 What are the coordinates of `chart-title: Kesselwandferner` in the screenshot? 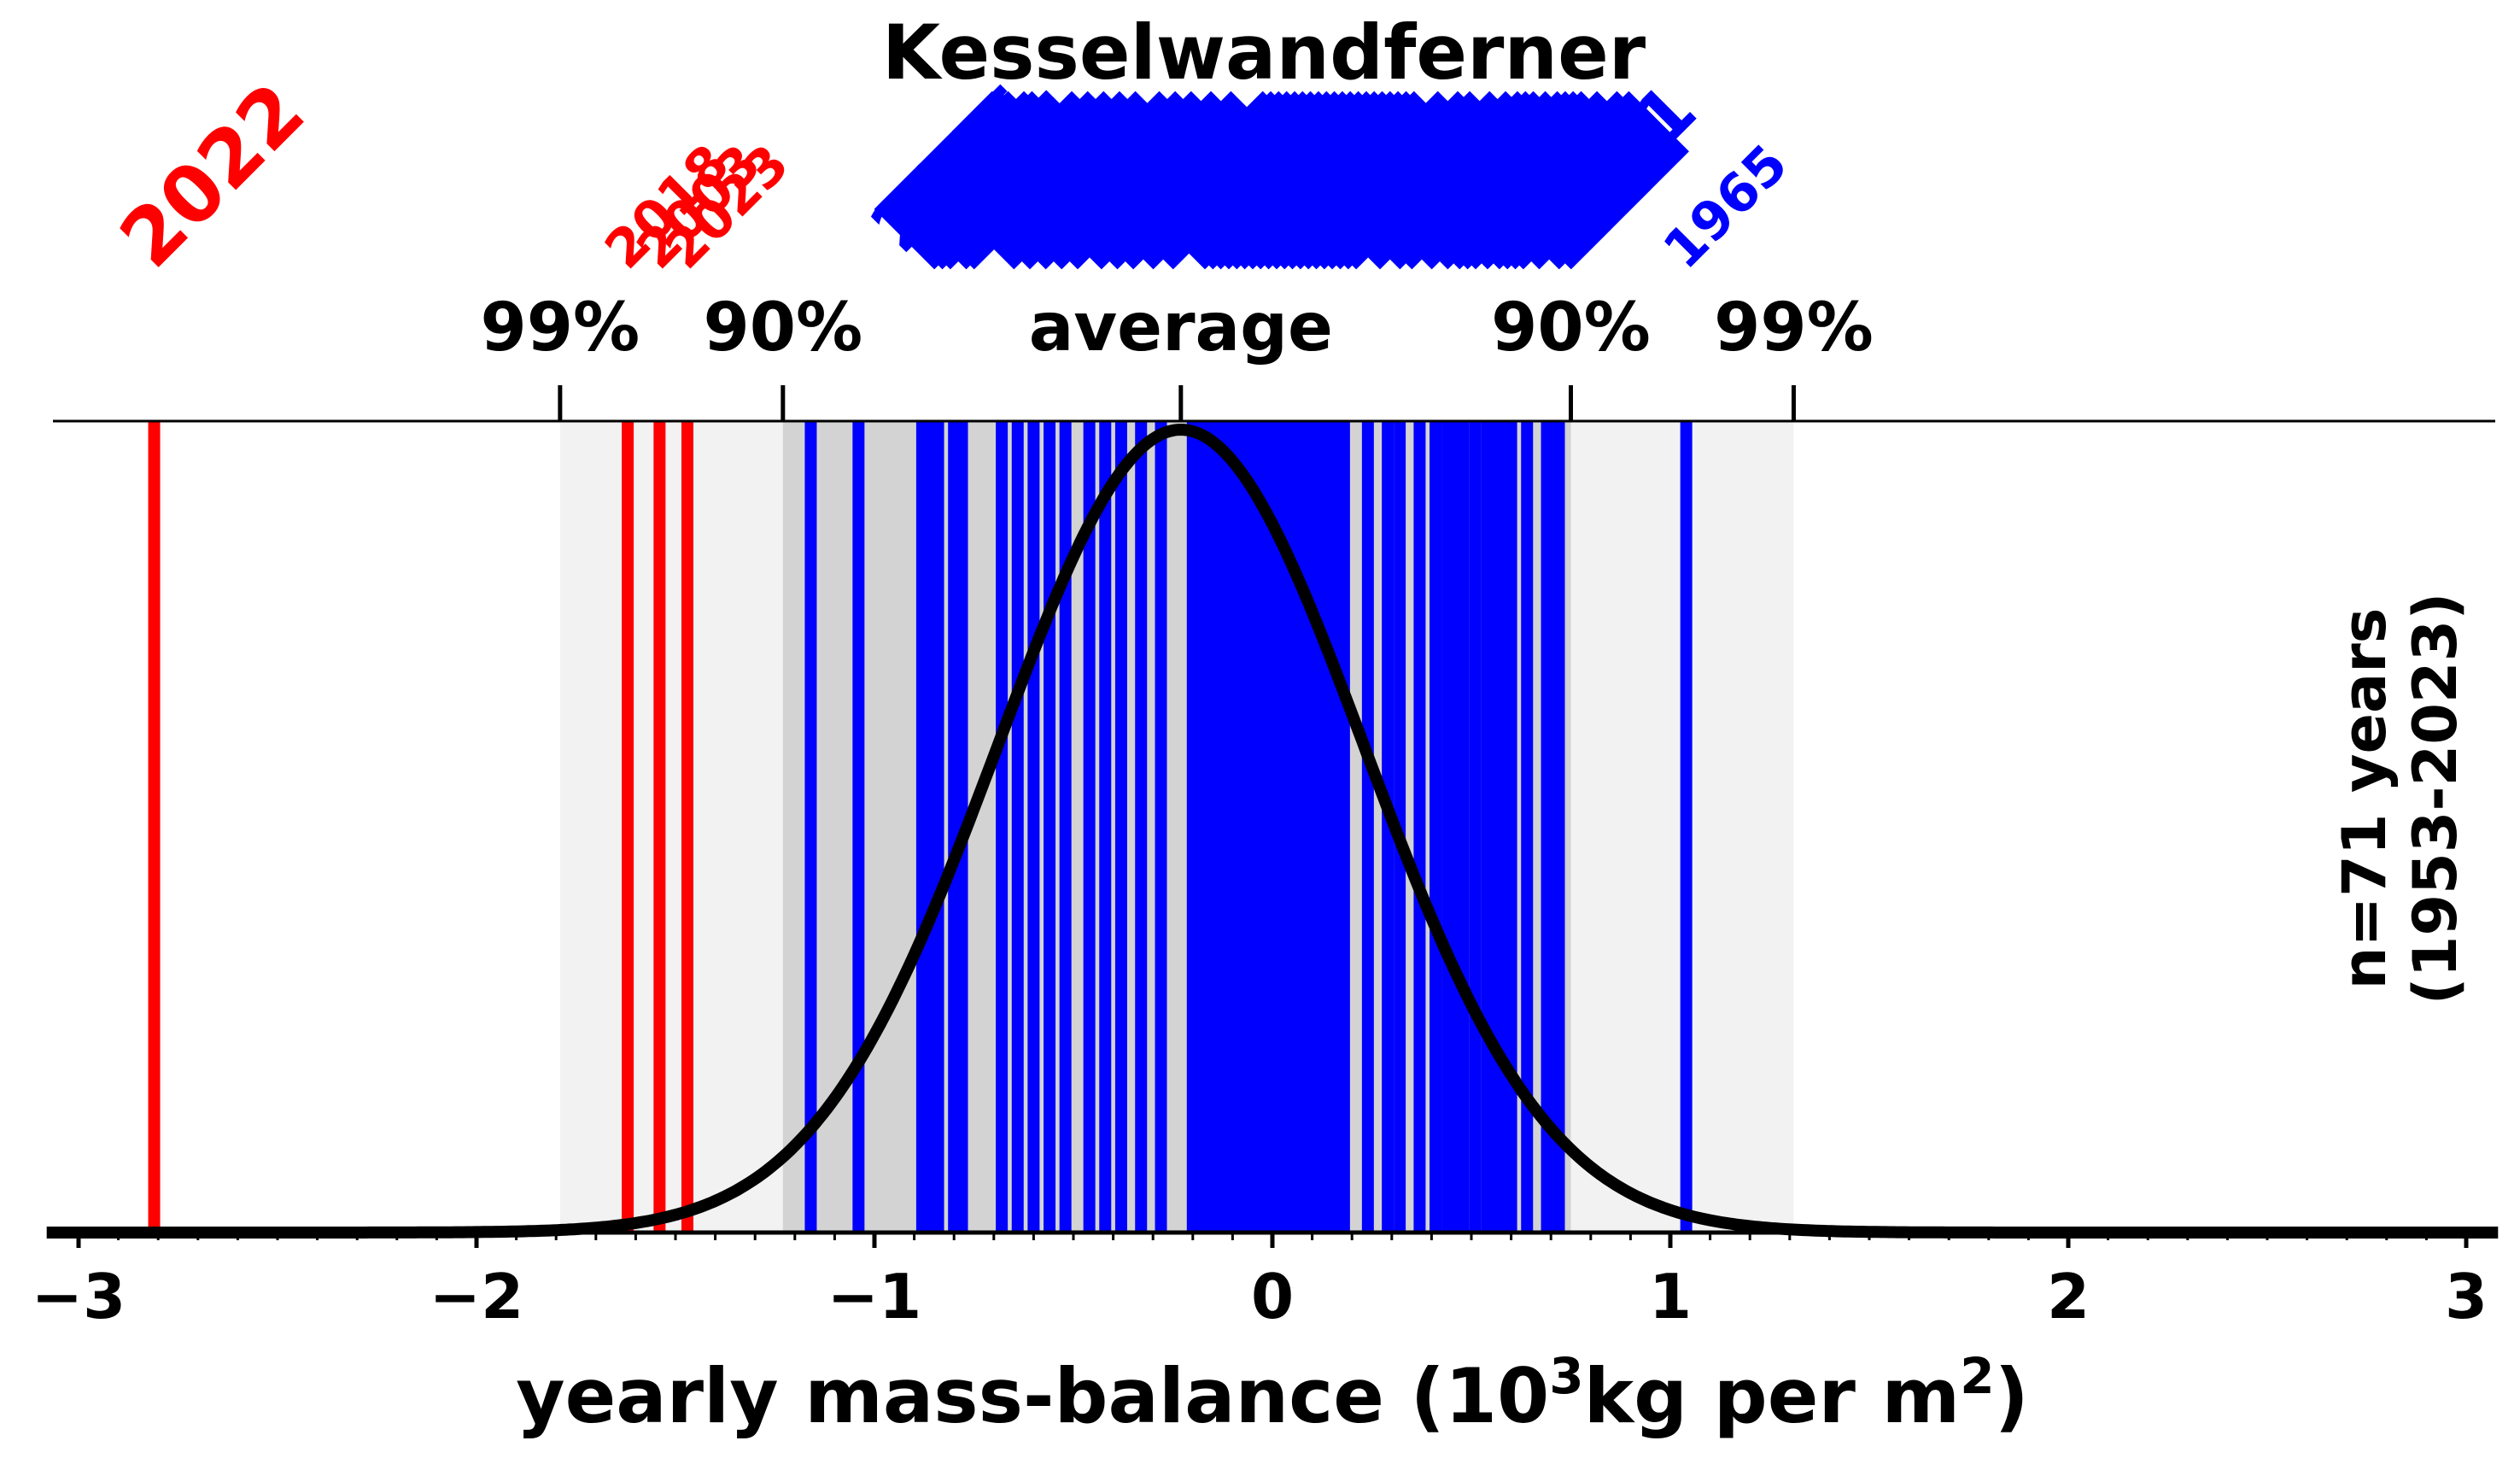 It's located at (1264, 53).